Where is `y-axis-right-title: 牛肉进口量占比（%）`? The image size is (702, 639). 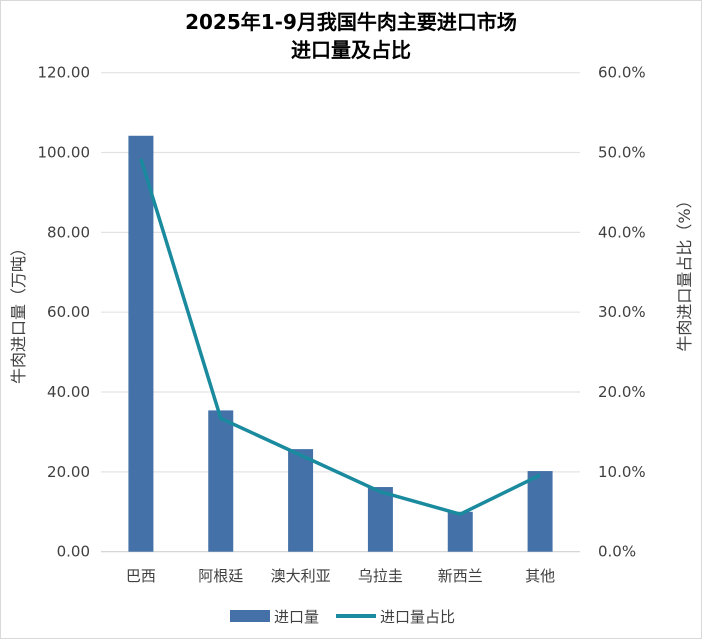
y-axis-right-title: 牛肉进口量占比（%） is located at coordinates (684, 271).